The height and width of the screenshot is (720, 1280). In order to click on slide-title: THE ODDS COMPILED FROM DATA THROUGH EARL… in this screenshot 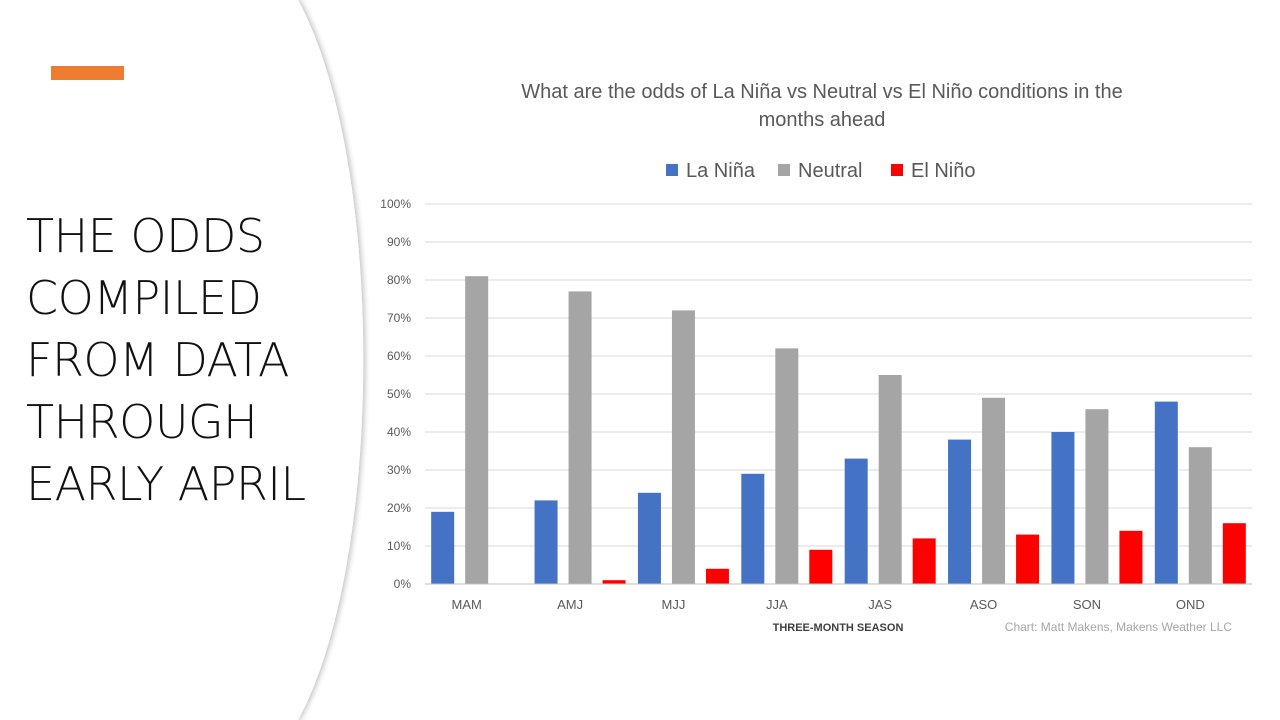, I will do `click(186, 360)`.